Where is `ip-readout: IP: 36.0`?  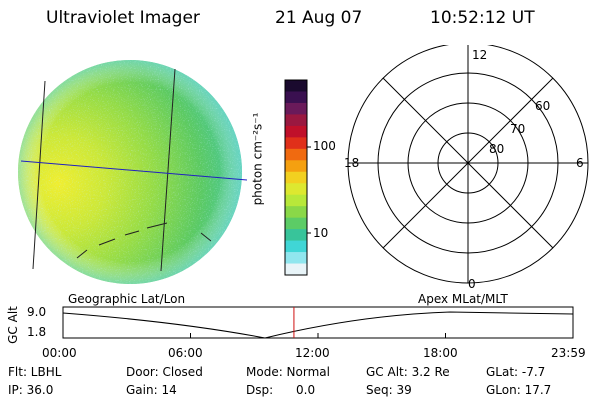 ip-readout: IP: 36.0 is located at coordinates (31, 390).